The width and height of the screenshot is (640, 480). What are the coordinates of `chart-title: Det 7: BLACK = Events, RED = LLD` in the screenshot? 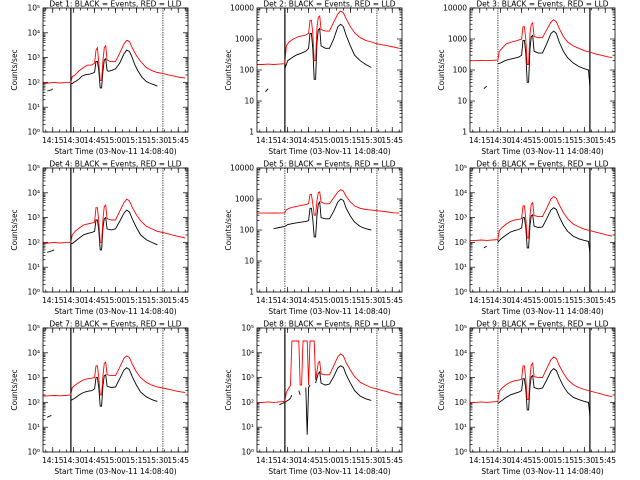 It's located at (115, 324).